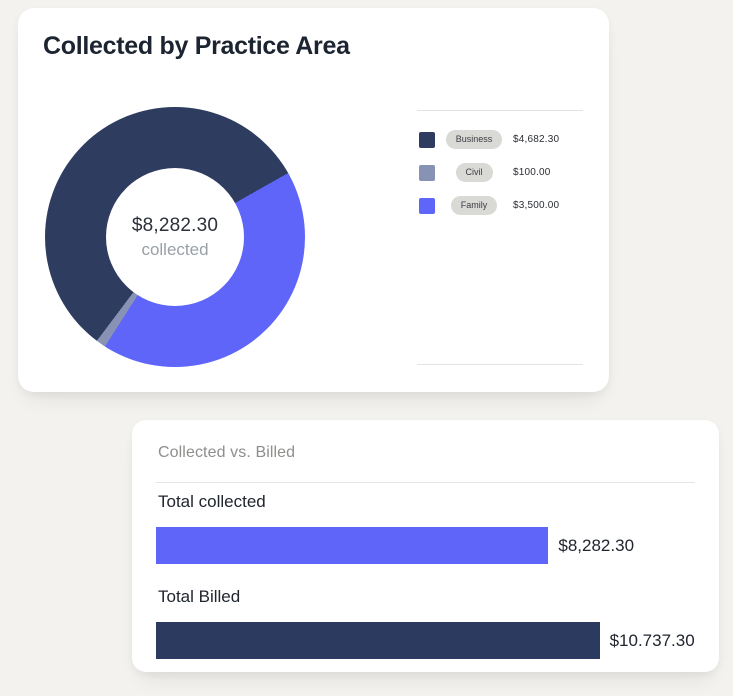  I want to click on divider, so click(425, 482).